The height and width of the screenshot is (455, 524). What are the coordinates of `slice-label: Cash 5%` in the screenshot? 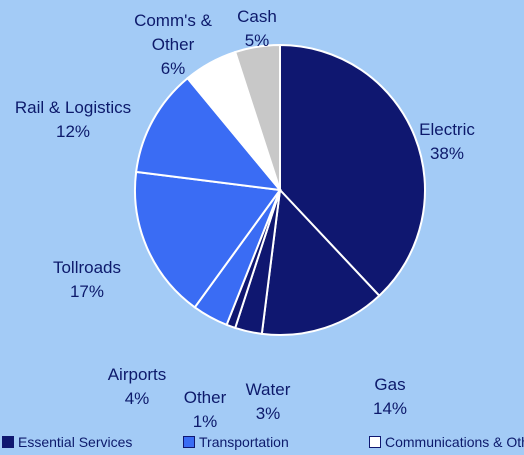 It's located at (257, 29).